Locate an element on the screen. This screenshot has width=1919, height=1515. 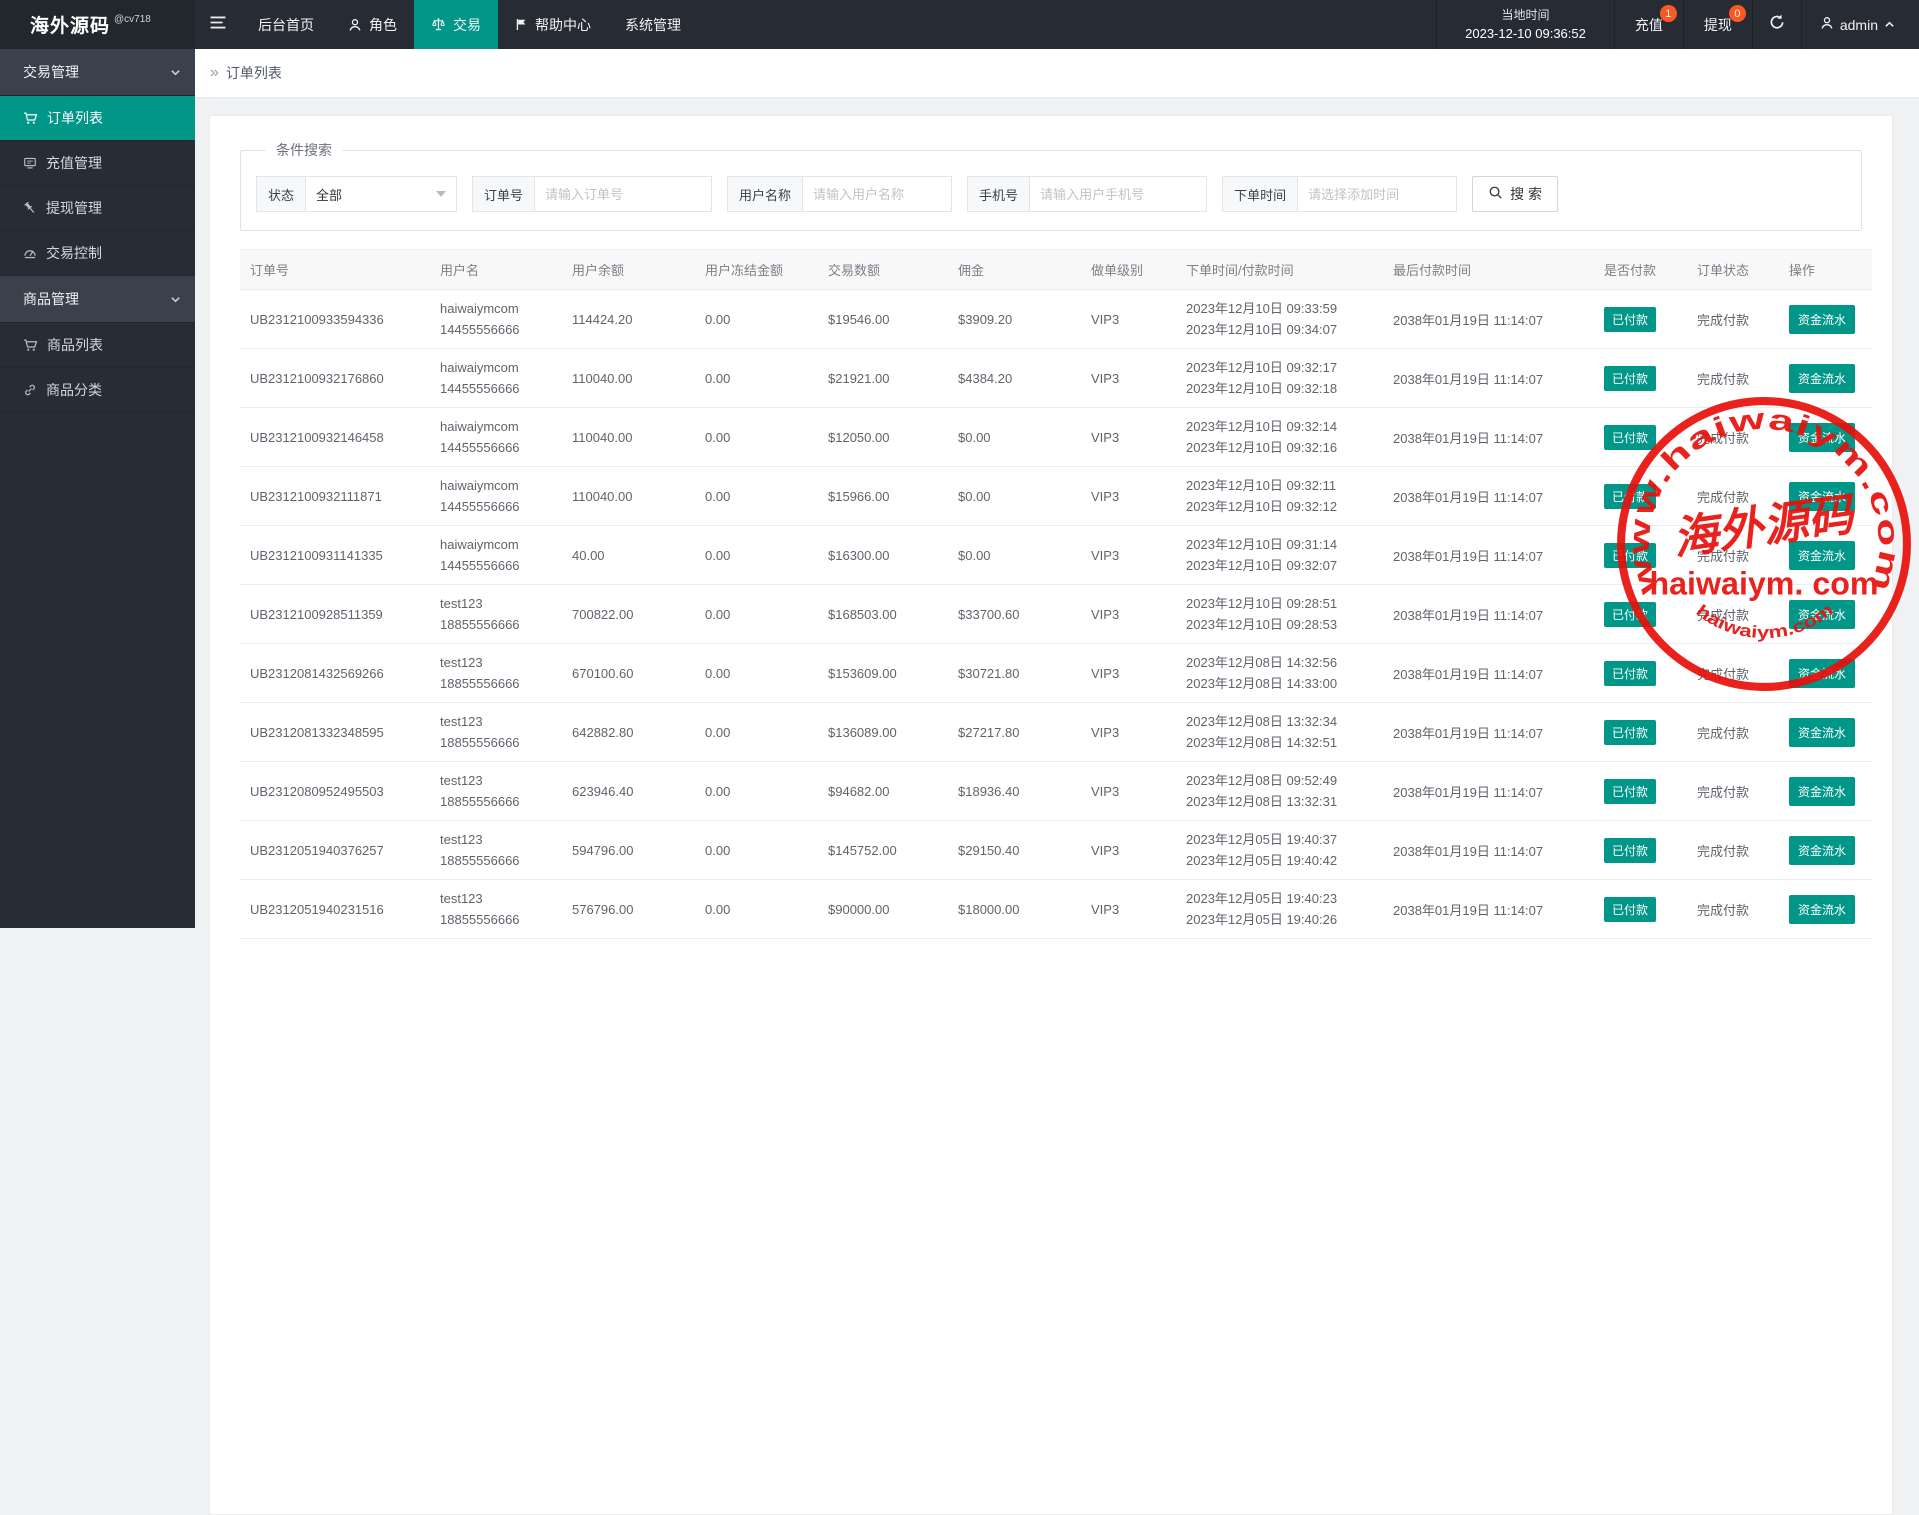
search-button: 搜 索 is located at coordinates (1515, 194).